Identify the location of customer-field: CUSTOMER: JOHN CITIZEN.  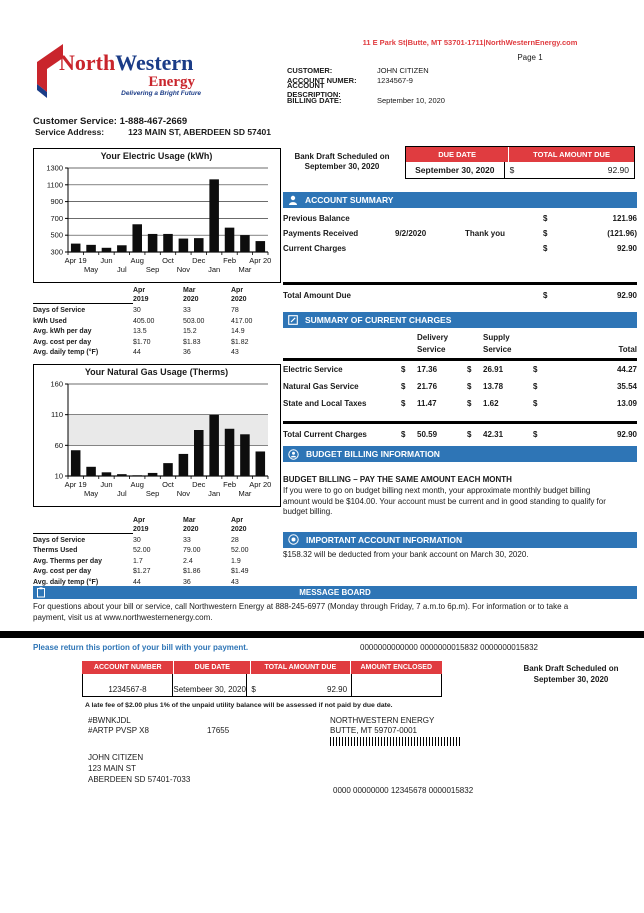
(366, 70).